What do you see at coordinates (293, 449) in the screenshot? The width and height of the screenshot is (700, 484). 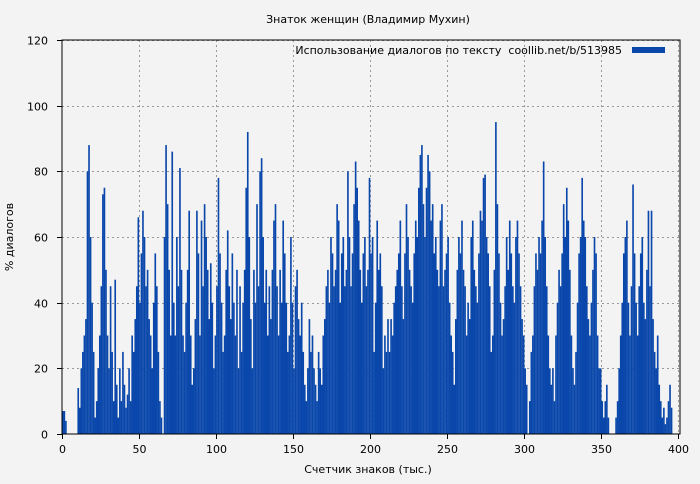 I see `x-tick-label: 150` at bounding box center [293, 449].